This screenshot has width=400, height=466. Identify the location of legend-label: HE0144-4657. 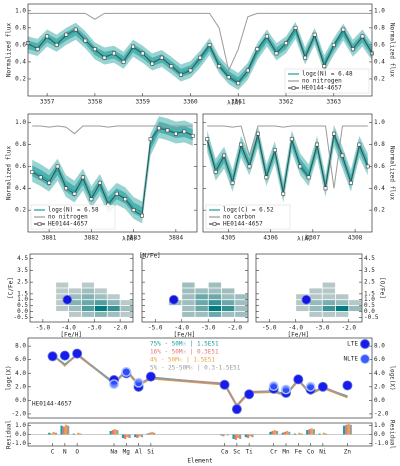
(322, 88).